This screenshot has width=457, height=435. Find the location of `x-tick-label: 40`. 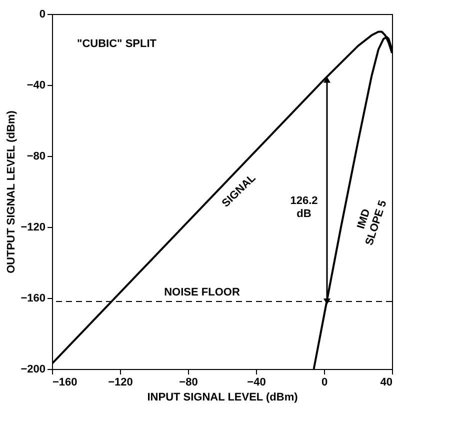

x-tick-label: 40 is located at coordinates (386, 382).